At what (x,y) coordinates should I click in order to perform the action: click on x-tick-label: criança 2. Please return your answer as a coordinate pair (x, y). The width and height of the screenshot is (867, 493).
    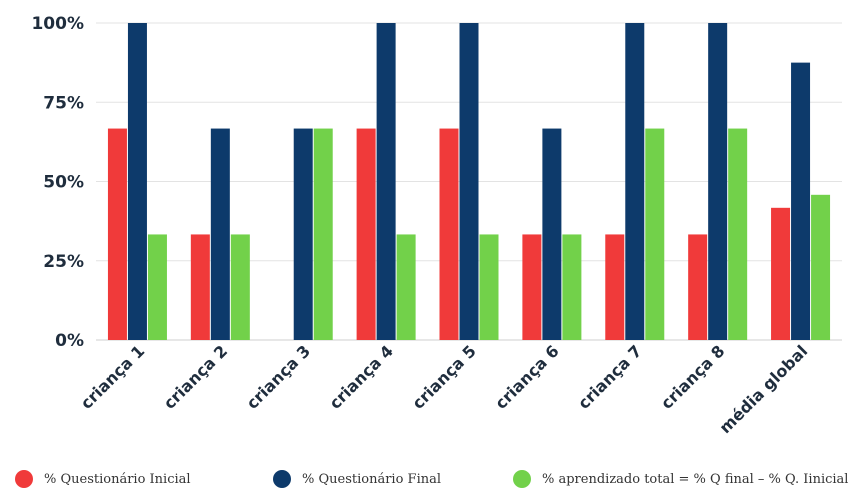
    Looking at the image, I should click on (195, 376).